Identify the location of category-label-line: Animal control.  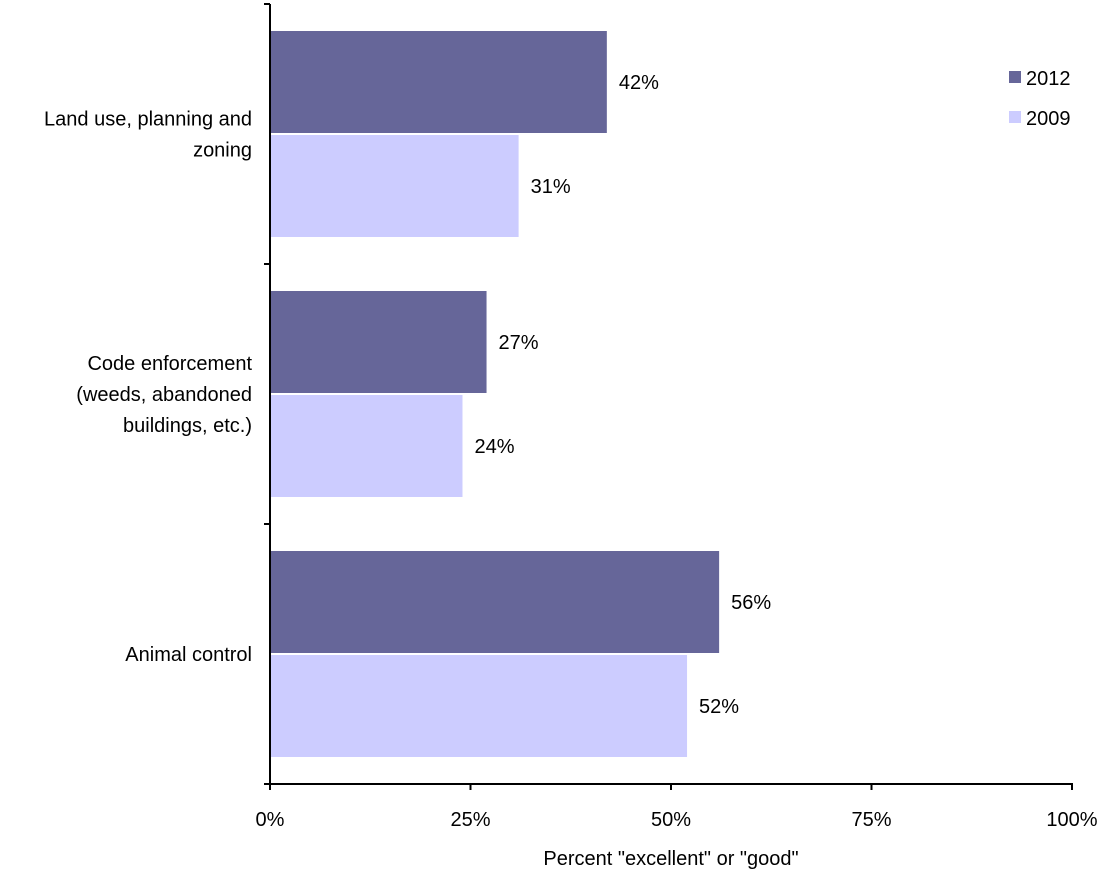
(188, 655).